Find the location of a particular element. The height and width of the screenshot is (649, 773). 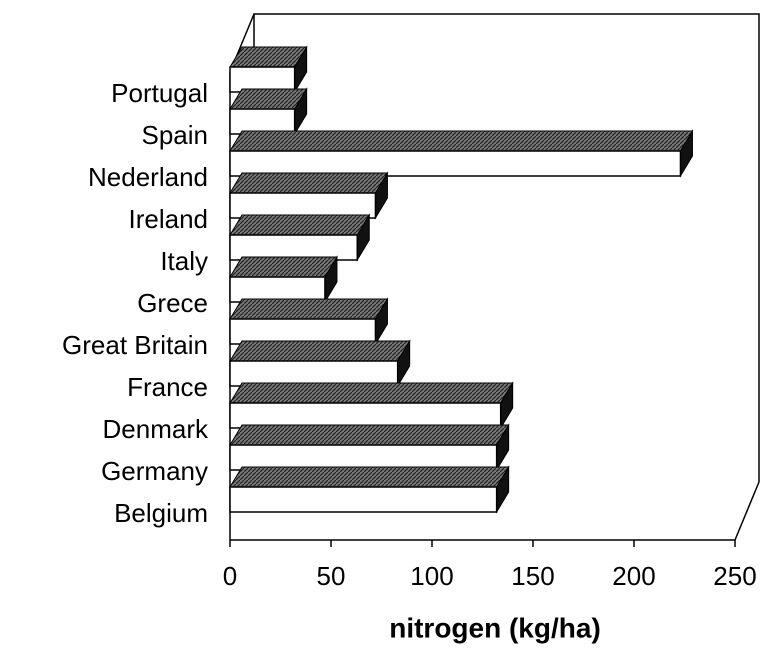

x-axis-title: nitrogen (kg/ha) is located at coordinates (495, 627).